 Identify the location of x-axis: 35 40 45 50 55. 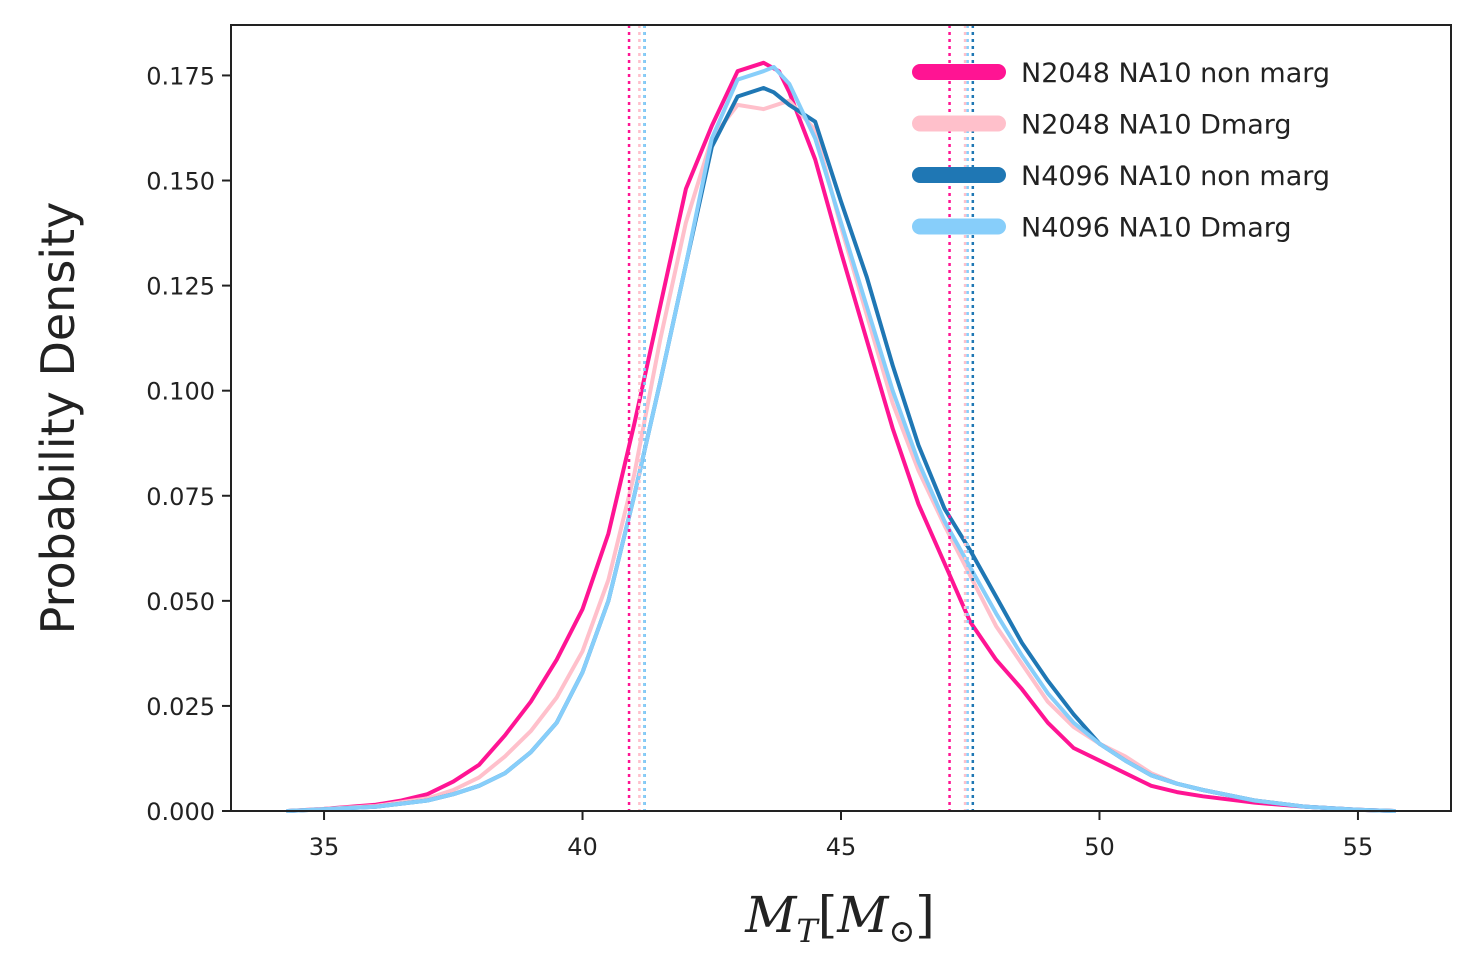
(841, 836).